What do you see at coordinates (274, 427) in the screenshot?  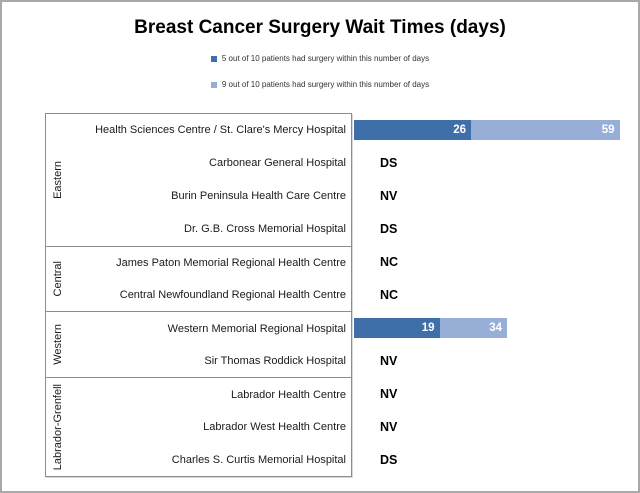 I see `hospital-label: Labrador West Health Centre` at bounding box center [274, 427].